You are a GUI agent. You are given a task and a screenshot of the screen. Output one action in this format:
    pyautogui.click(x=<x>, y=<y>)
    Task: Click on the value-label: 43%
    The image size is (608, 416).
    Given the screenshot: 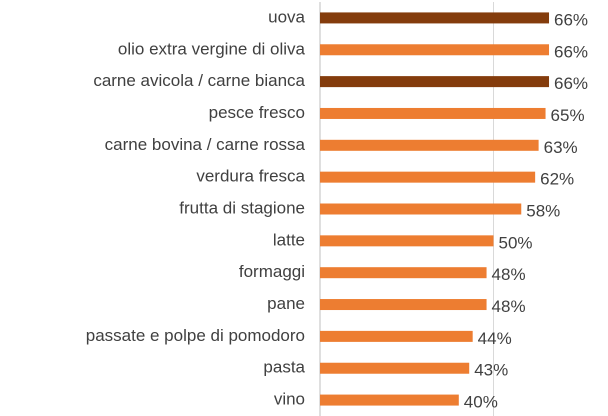 What is the action you would take?
    pyautogui.click(x=491, y=370)
    